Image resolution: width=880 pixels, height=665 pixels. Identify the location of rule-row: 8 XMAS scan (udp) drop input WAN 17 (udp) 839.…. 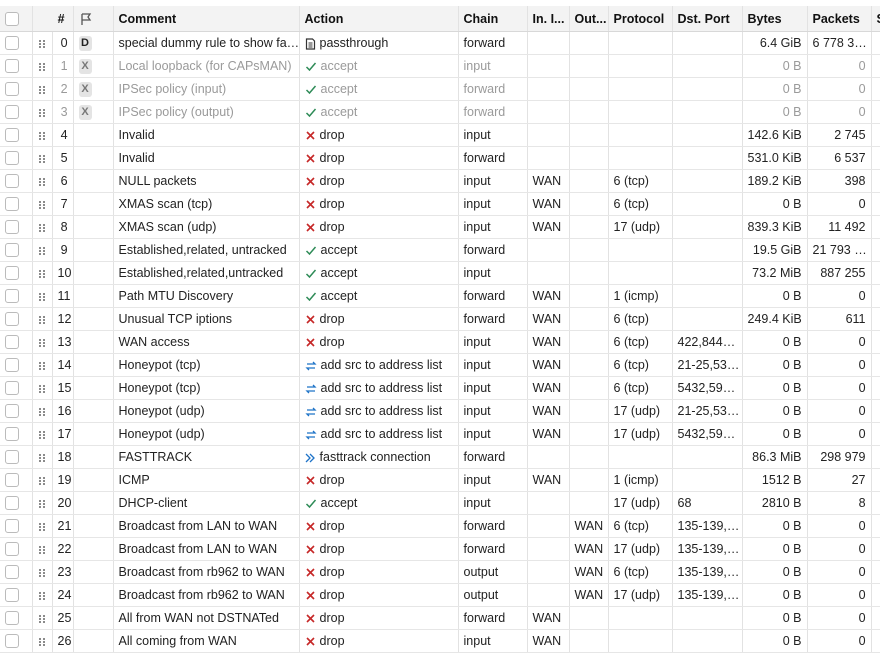
(440, 227).